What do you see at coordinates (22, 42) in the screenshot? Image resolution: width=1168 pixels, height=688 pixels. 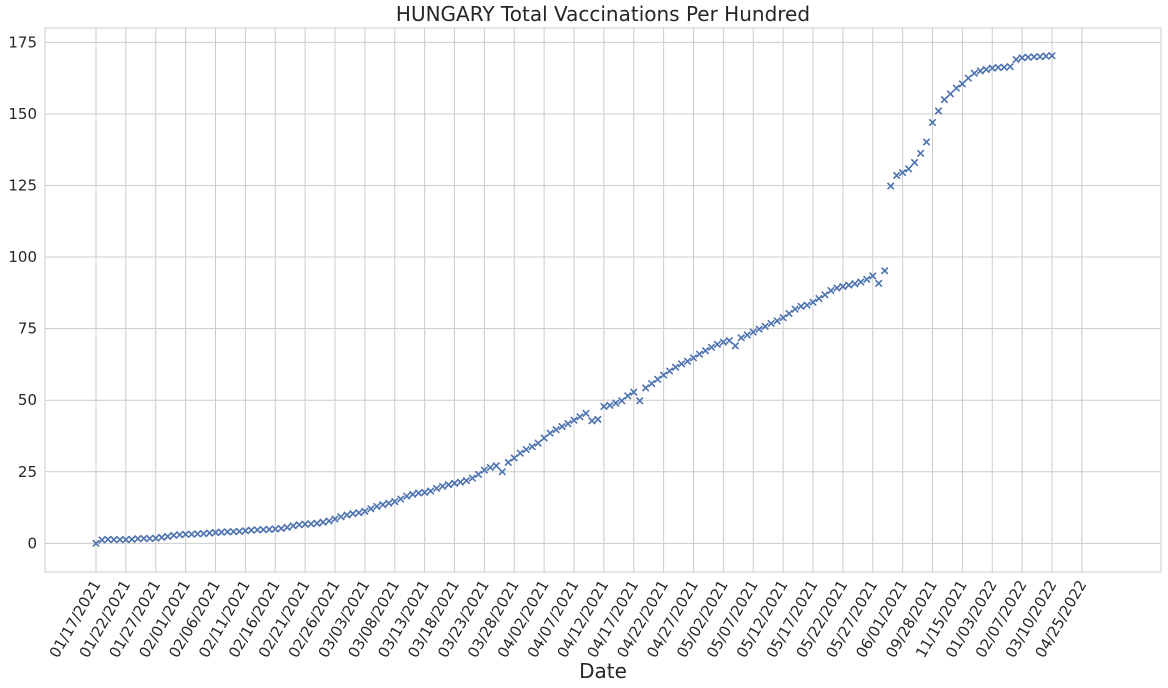 I see `y-tick-label: 175` at bounding box center [22, 42].